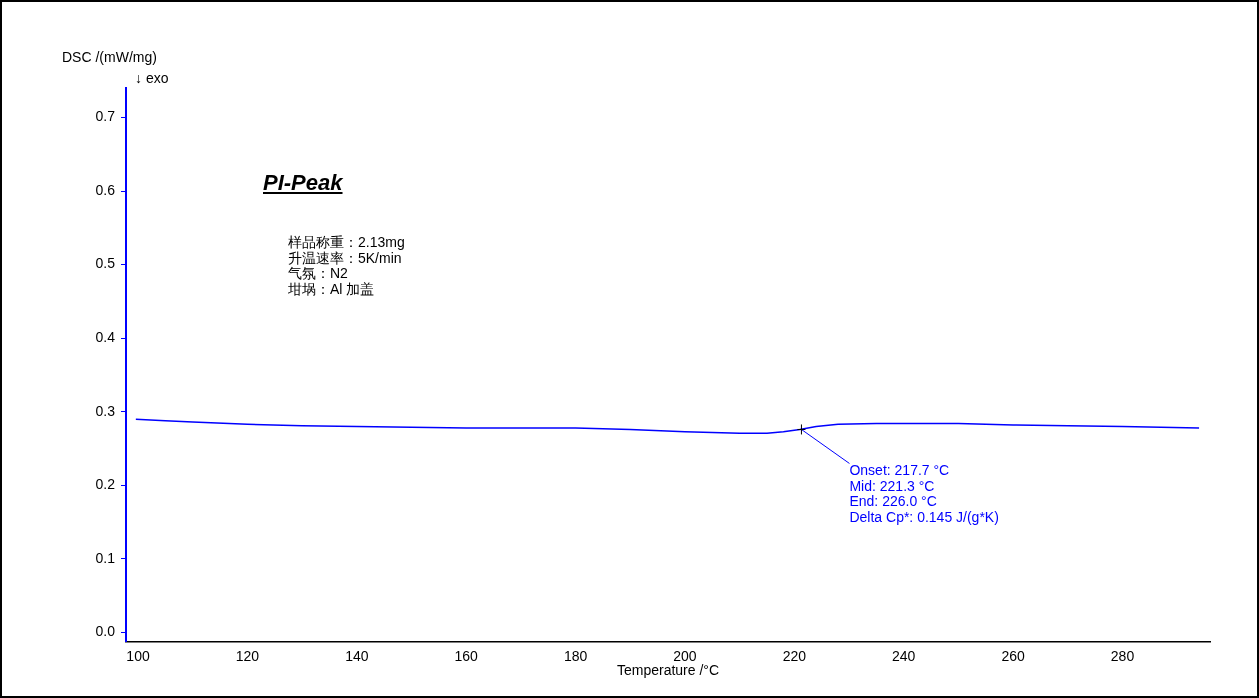  I want to click on x-tick-label: 200, so click(685, 655).